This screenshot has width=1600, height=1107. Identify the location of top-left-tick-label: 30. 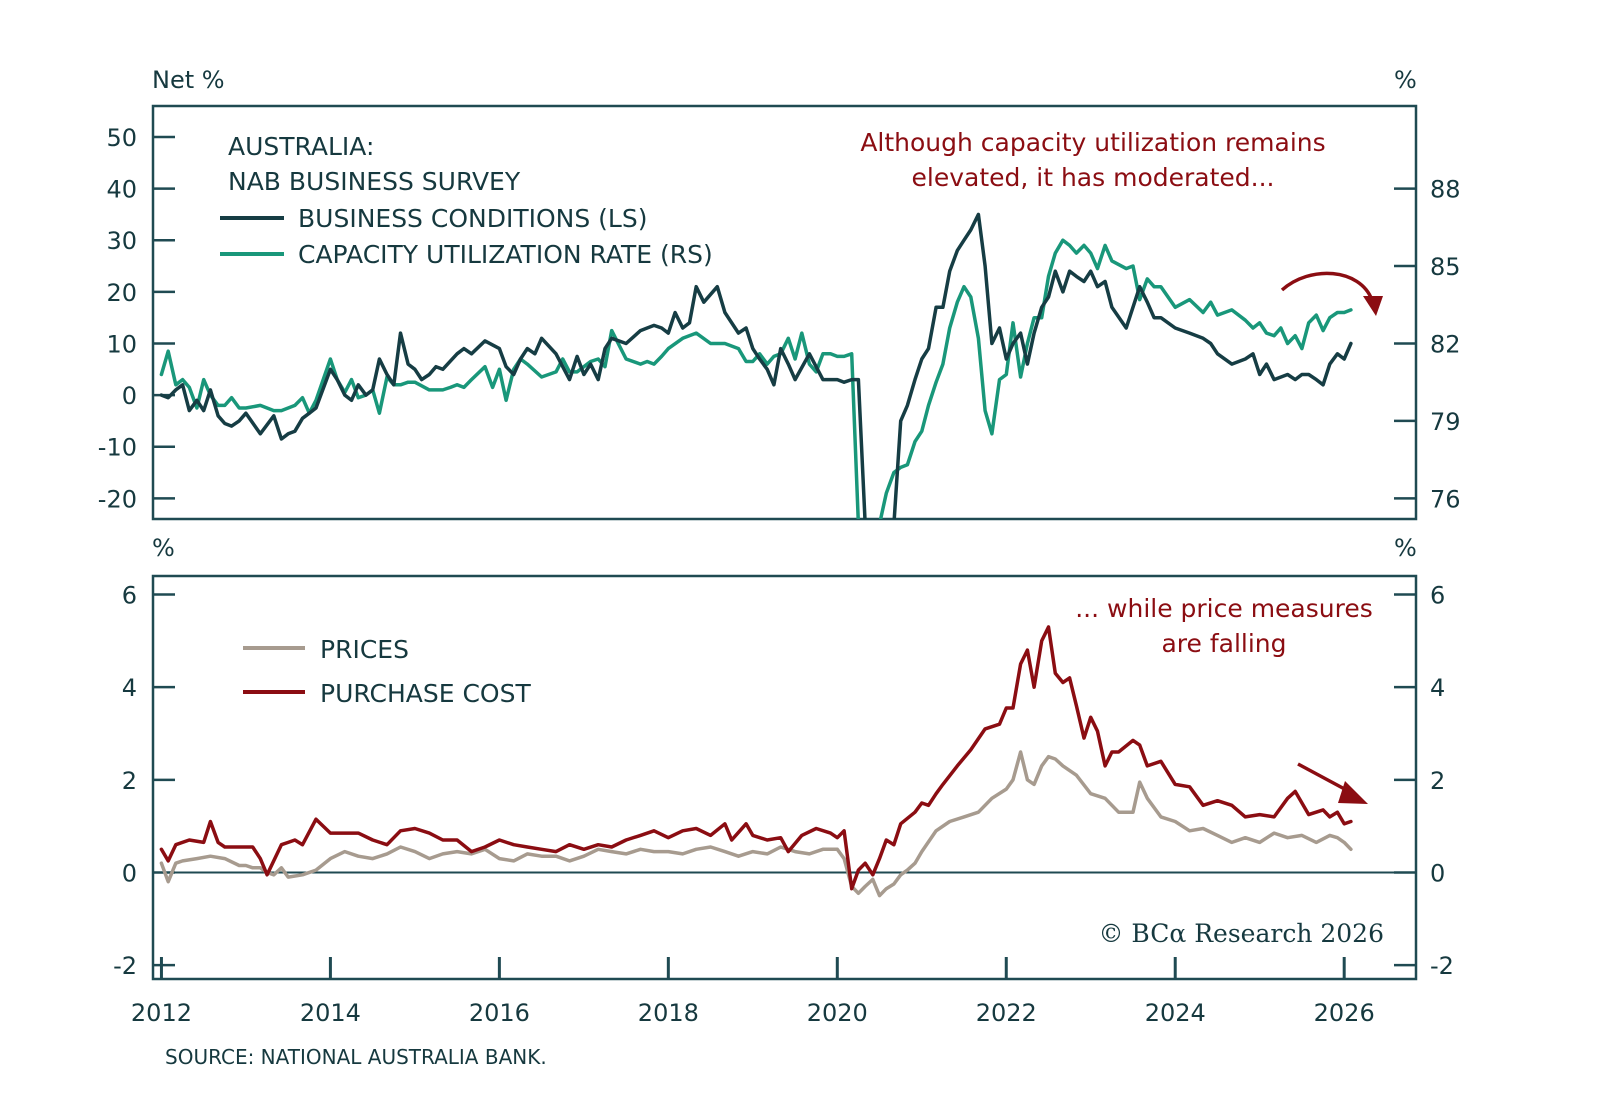
(121, 241).